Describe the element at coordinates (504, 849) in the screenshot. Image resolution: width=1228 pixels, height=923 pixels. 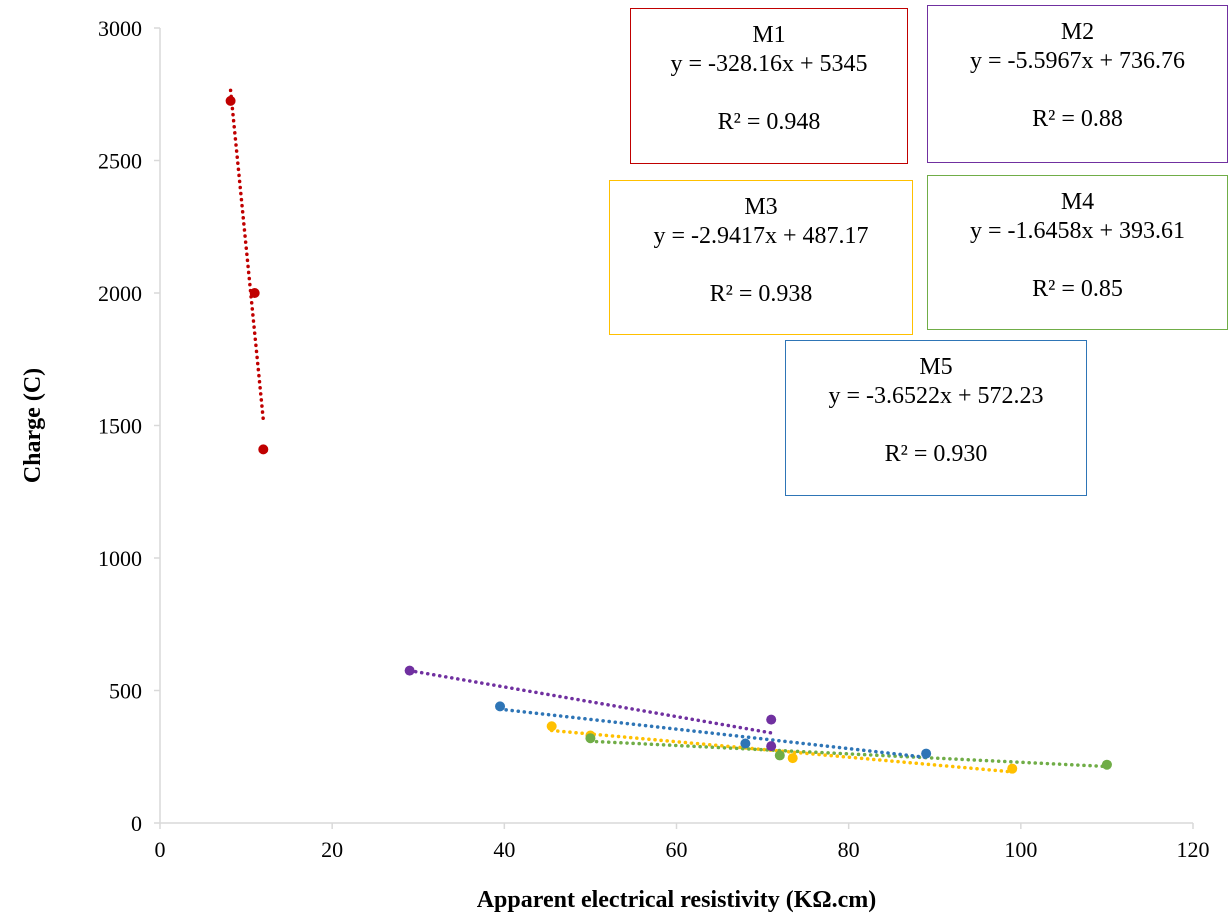
I see `x-tick-label: 40` at that location.